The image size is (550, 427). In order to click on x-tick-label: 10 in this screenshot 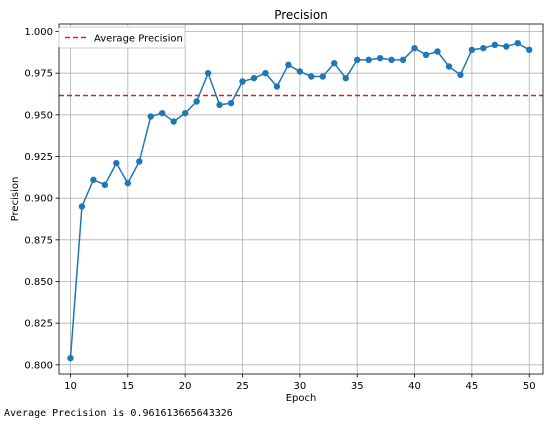, I will do `click(70, 386)`.